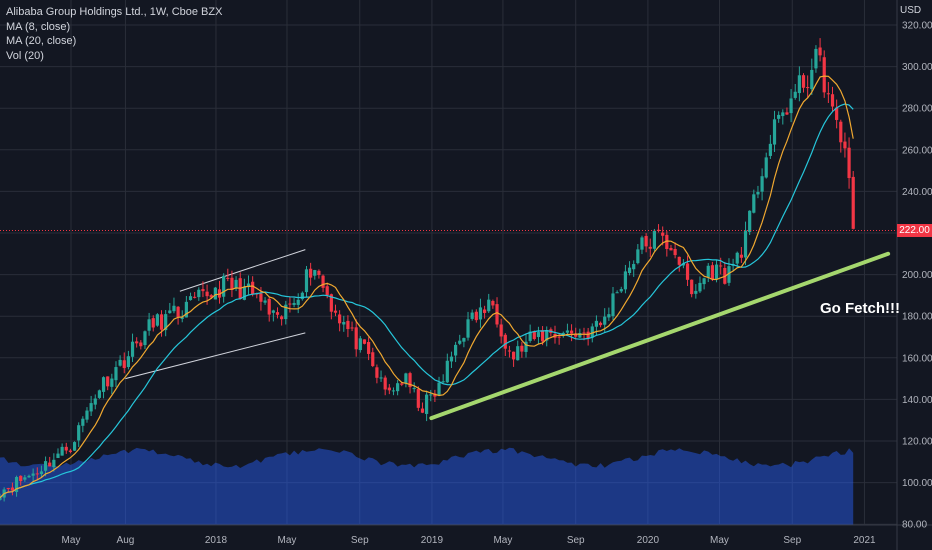 Image resolution: width=932 pixels, height=550 pixels. Describe the element at coordinates (25, 55) in the screenshot. I see `legend-volume: Vol (20)` at that location.